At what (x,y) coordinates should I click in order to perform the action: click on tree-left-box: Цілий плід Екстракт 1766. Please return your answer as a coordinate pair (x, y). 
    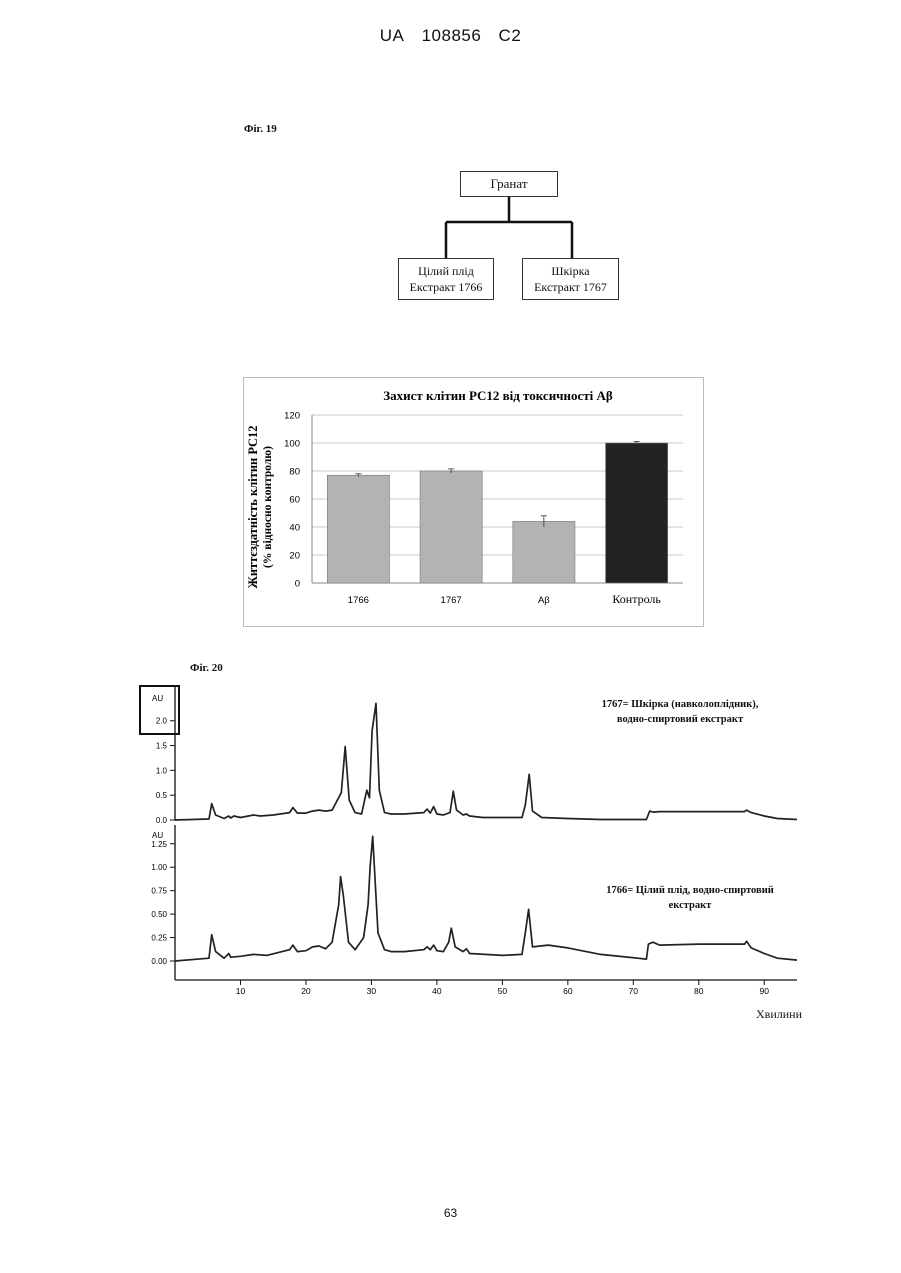
    Looking at the image, I should click on (446, 279).